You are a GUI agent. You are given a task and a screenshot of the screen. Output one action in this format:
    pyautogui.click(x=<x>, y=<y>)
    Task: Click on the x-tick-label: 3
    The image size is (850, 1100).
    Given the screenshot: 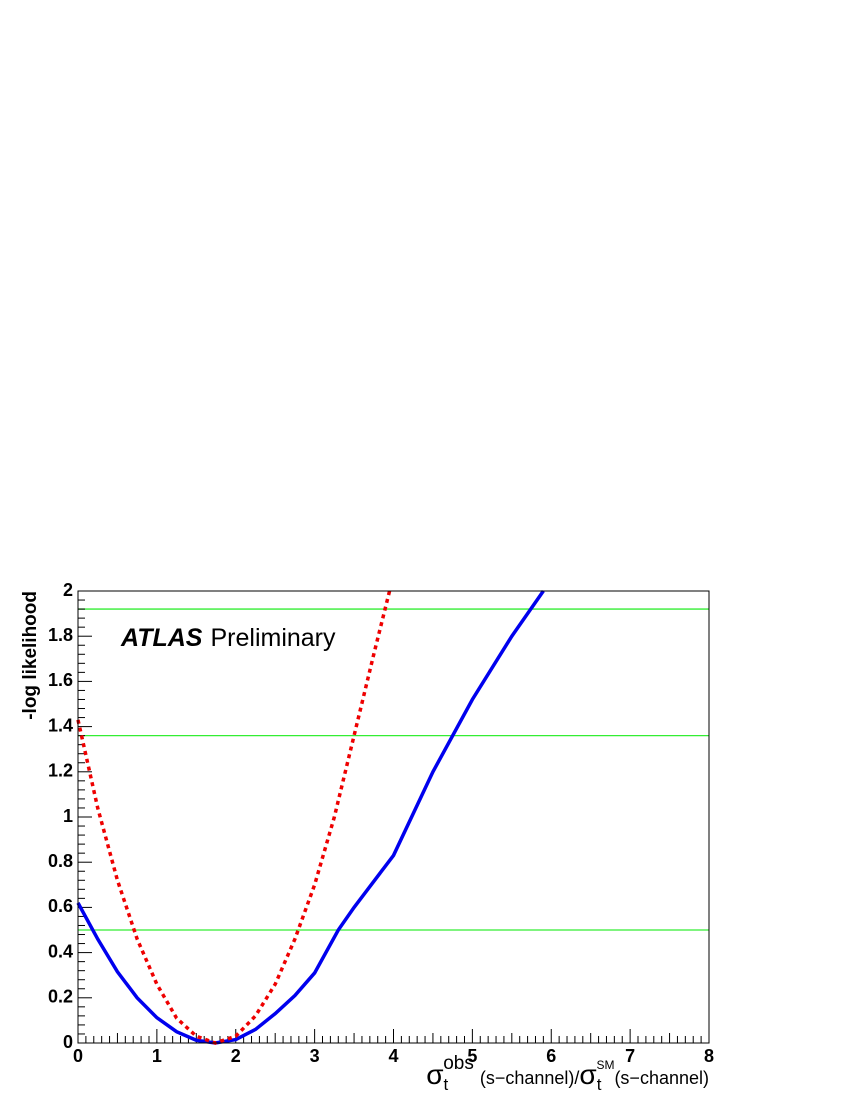 What is the action you would take?
    pyautogui.click(x=315, y=1056)
    